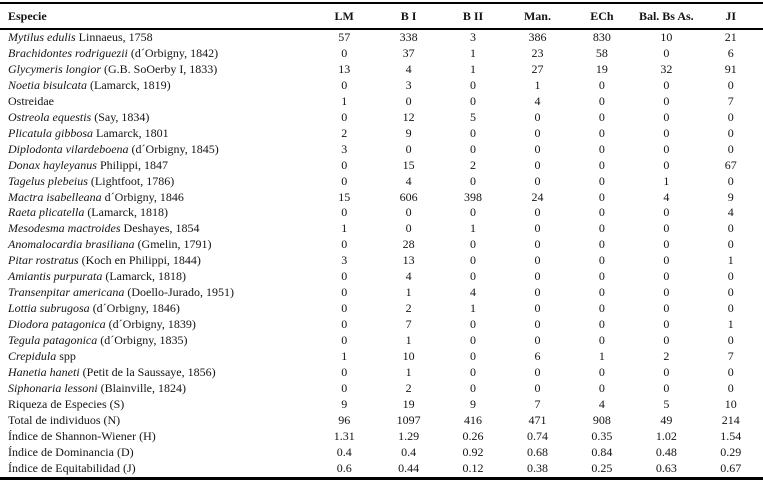 The image size is (763, 481). I want to click on species-scientific-name: Amiantis purpurata, so click(55, 276).